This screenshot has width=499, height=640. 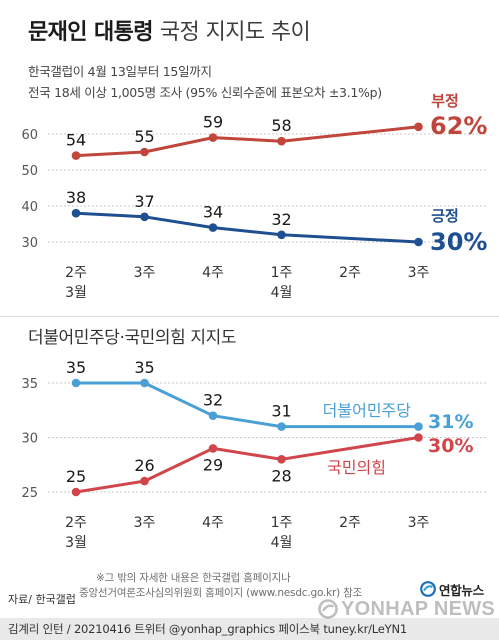 What do you see at coordinates (132, 338) in the screenshot?
I see `party-chart-title: 더불어민주당·국민의힘 지지도` at bounding box center [132, 338].